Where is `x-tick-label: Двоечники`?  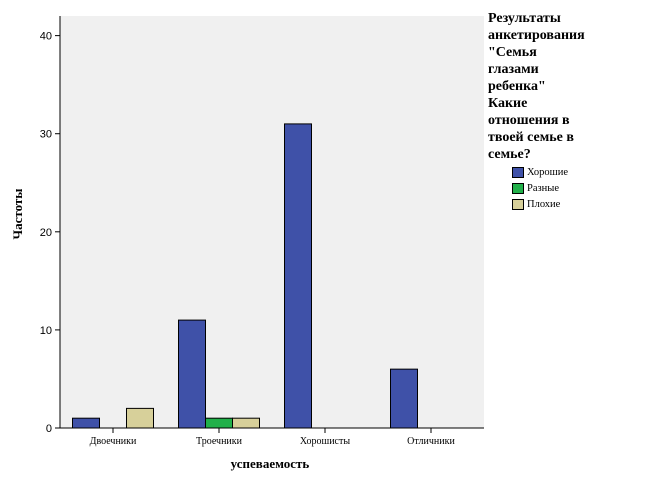 x-tick-label: Двоечники is located at coordinates (113, 441).